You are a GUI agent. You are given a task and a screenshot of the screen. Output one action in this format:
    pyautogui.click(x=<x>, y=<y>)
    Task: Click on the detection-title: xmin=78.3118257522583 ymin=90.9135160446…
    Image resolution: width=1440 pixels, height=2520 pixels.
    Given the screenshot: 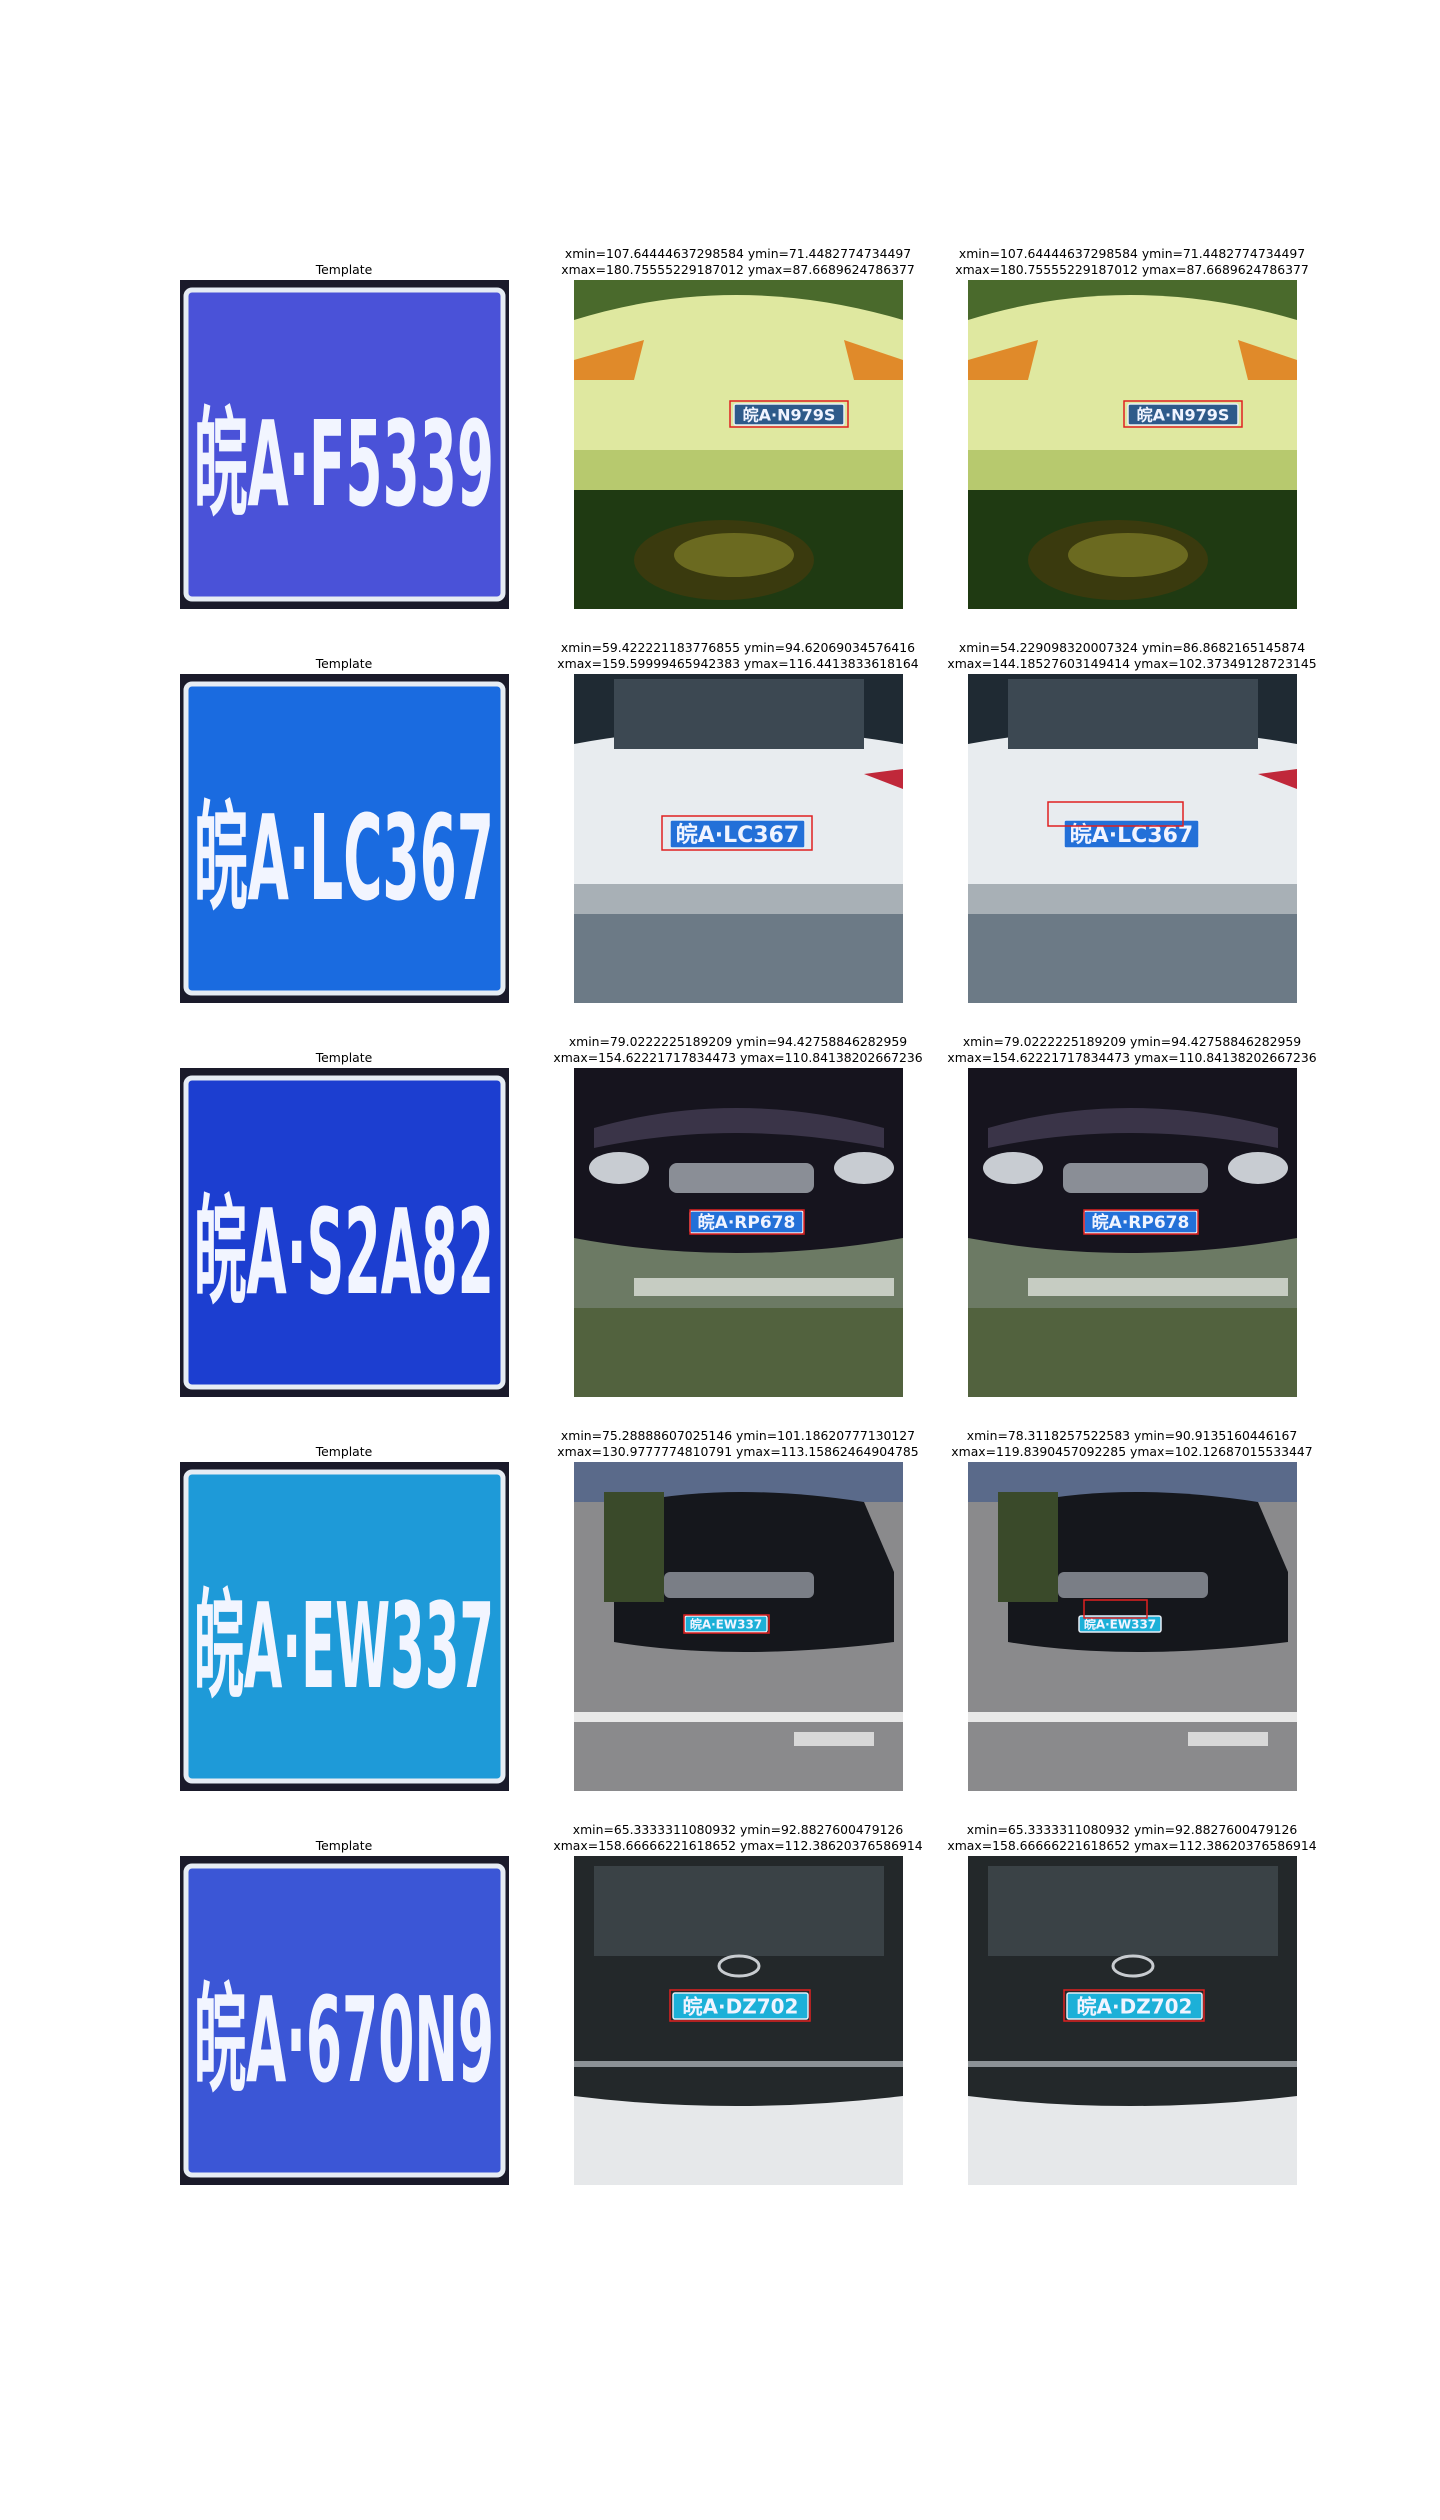 What is the action you would take?
    pyautogui.click(x=1132, y=1444)
    